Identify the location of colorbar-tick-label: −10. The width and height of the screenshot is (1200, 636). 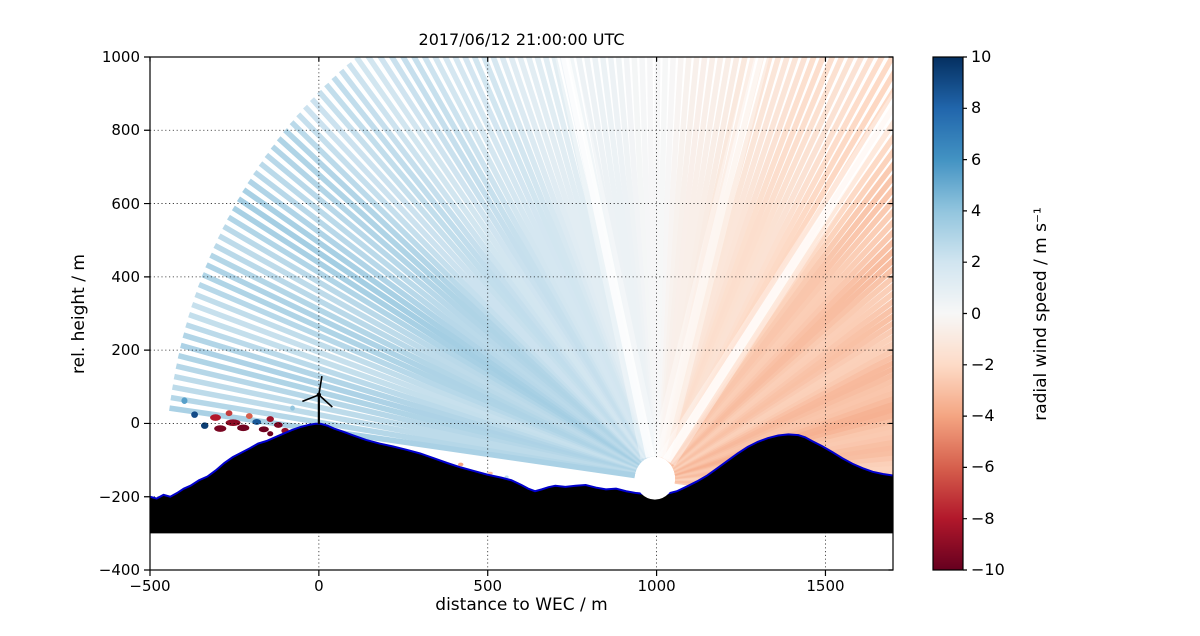
(988, 569).